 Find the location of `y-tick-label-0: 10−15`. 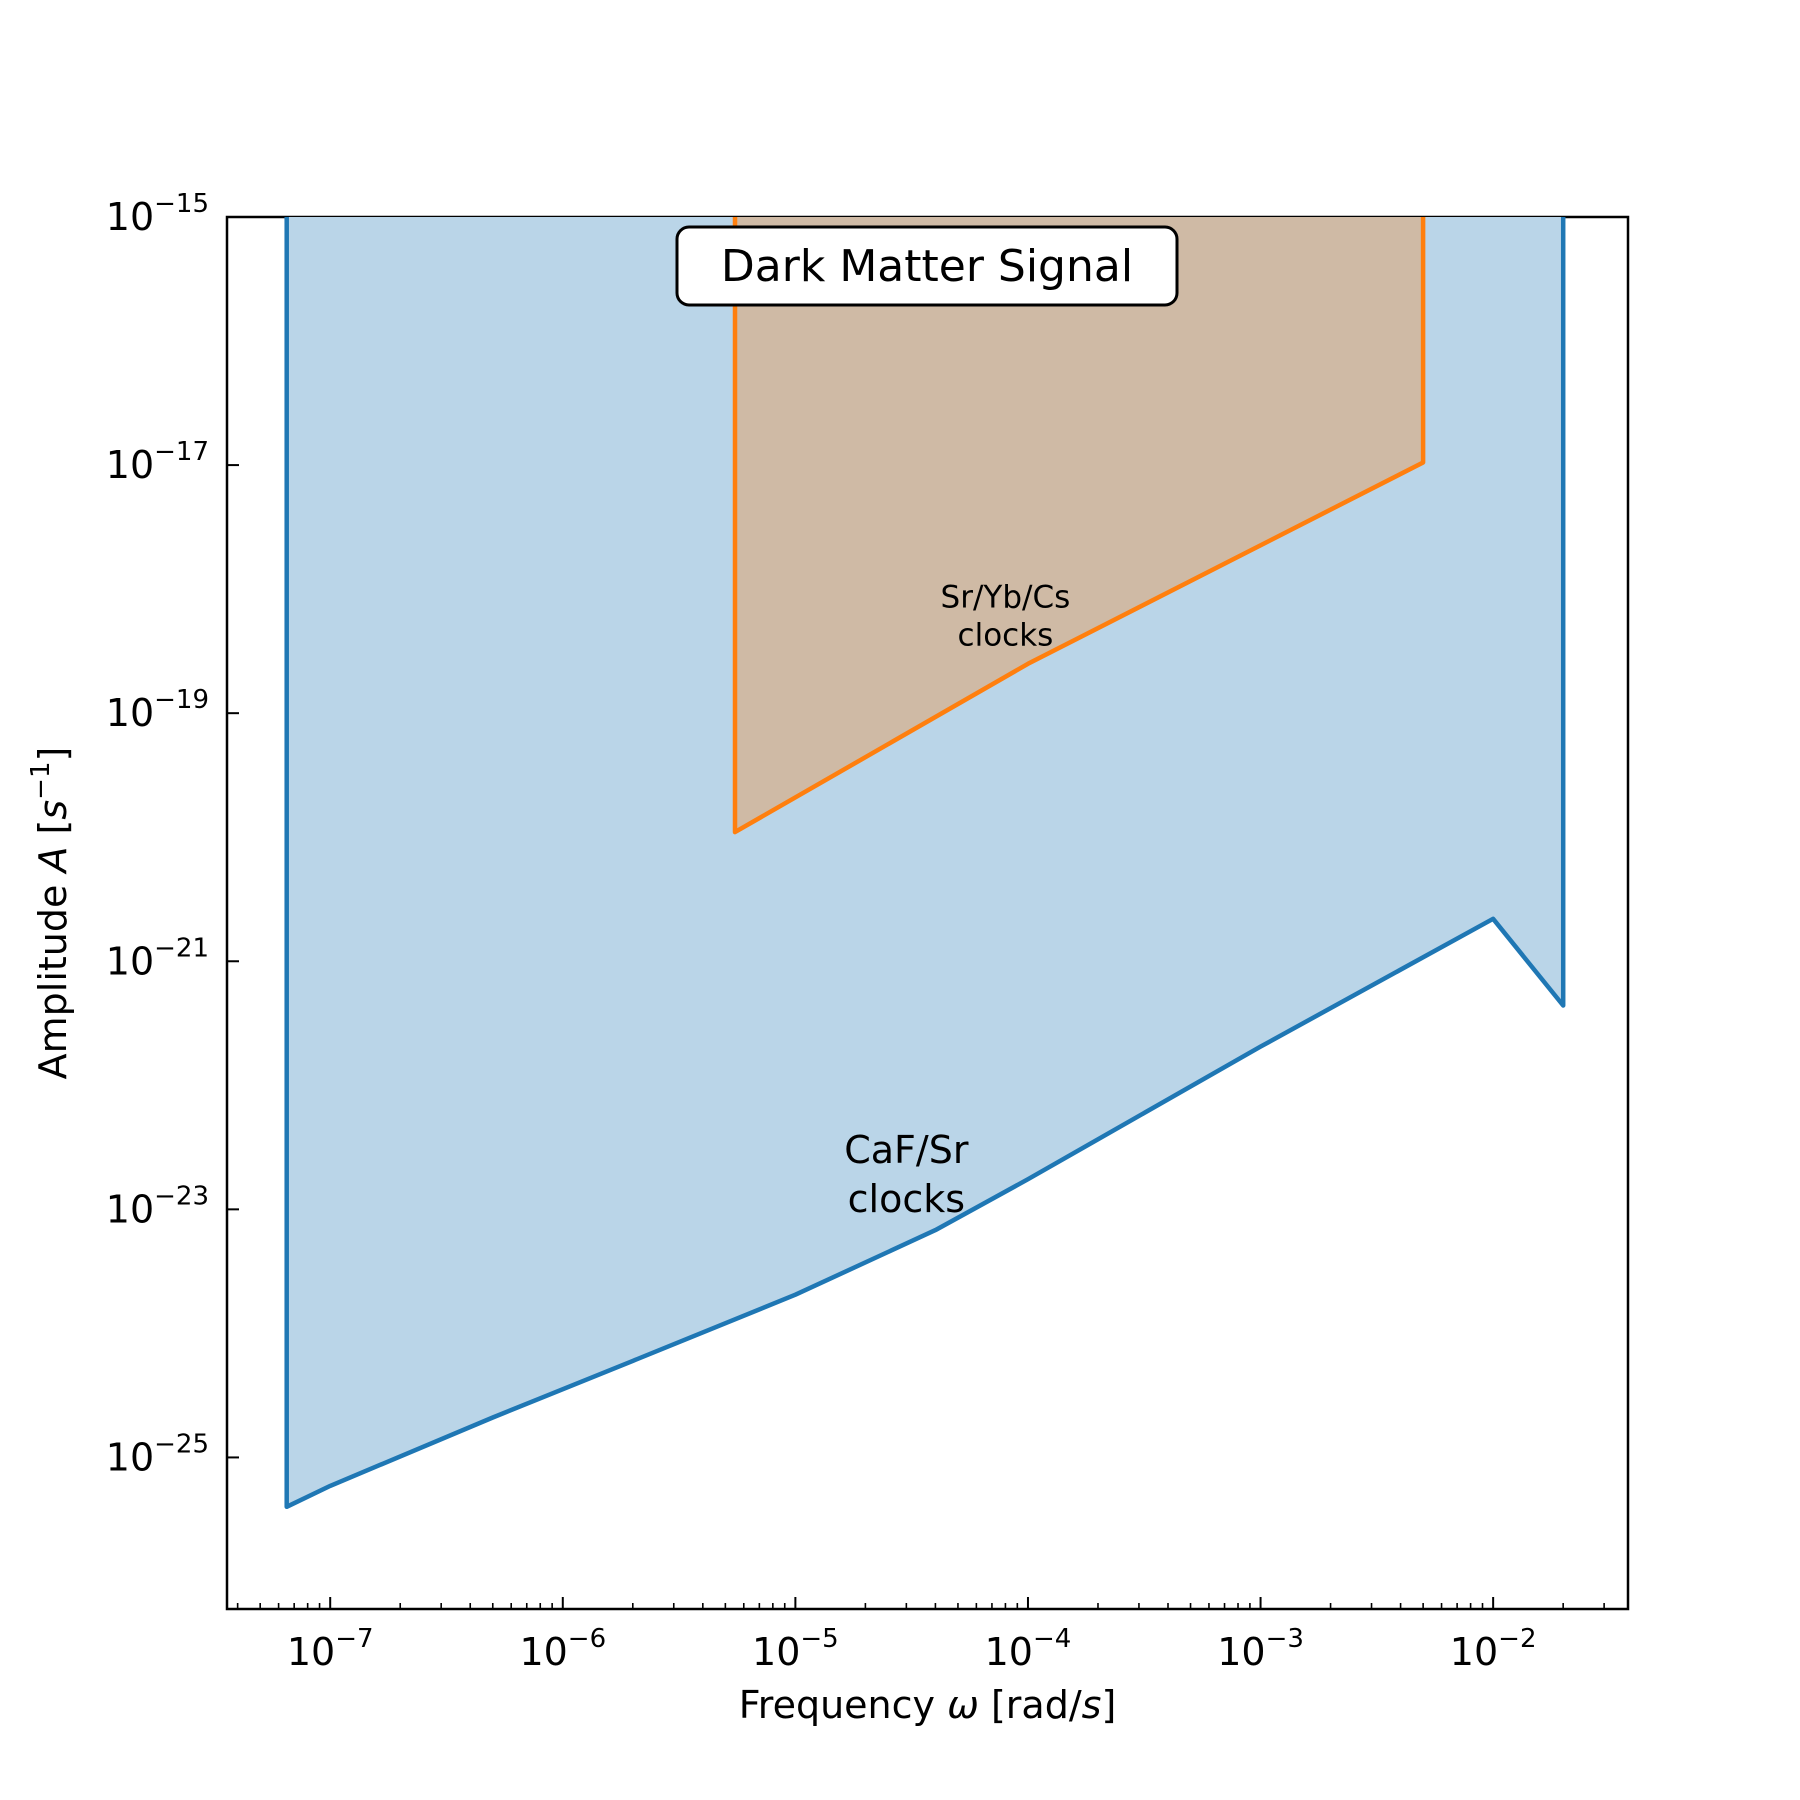

y-tick-label-0: 10−15 is located at coordinates (157, 214).